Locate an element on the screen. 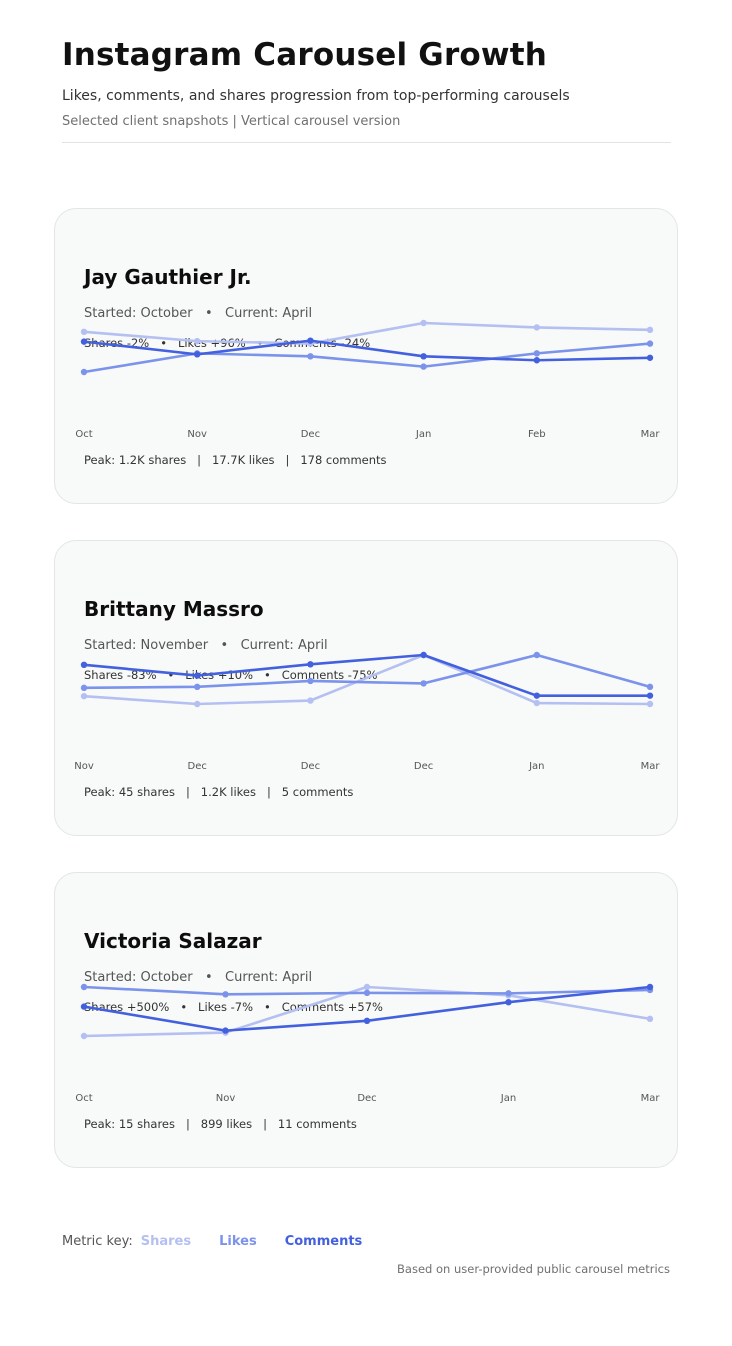  header-divider is located at coordinates (366, 142).